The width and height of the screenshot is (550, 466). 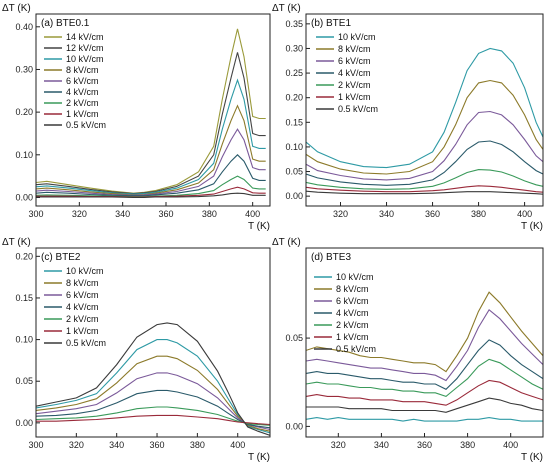 I want to click on y-tick-label: 0.25, so click(x=294, y=73).